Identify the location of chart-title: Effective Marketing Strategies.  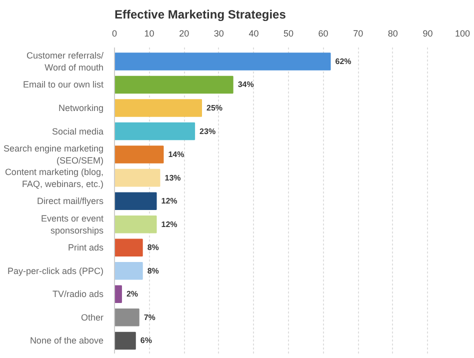
(200, 15).